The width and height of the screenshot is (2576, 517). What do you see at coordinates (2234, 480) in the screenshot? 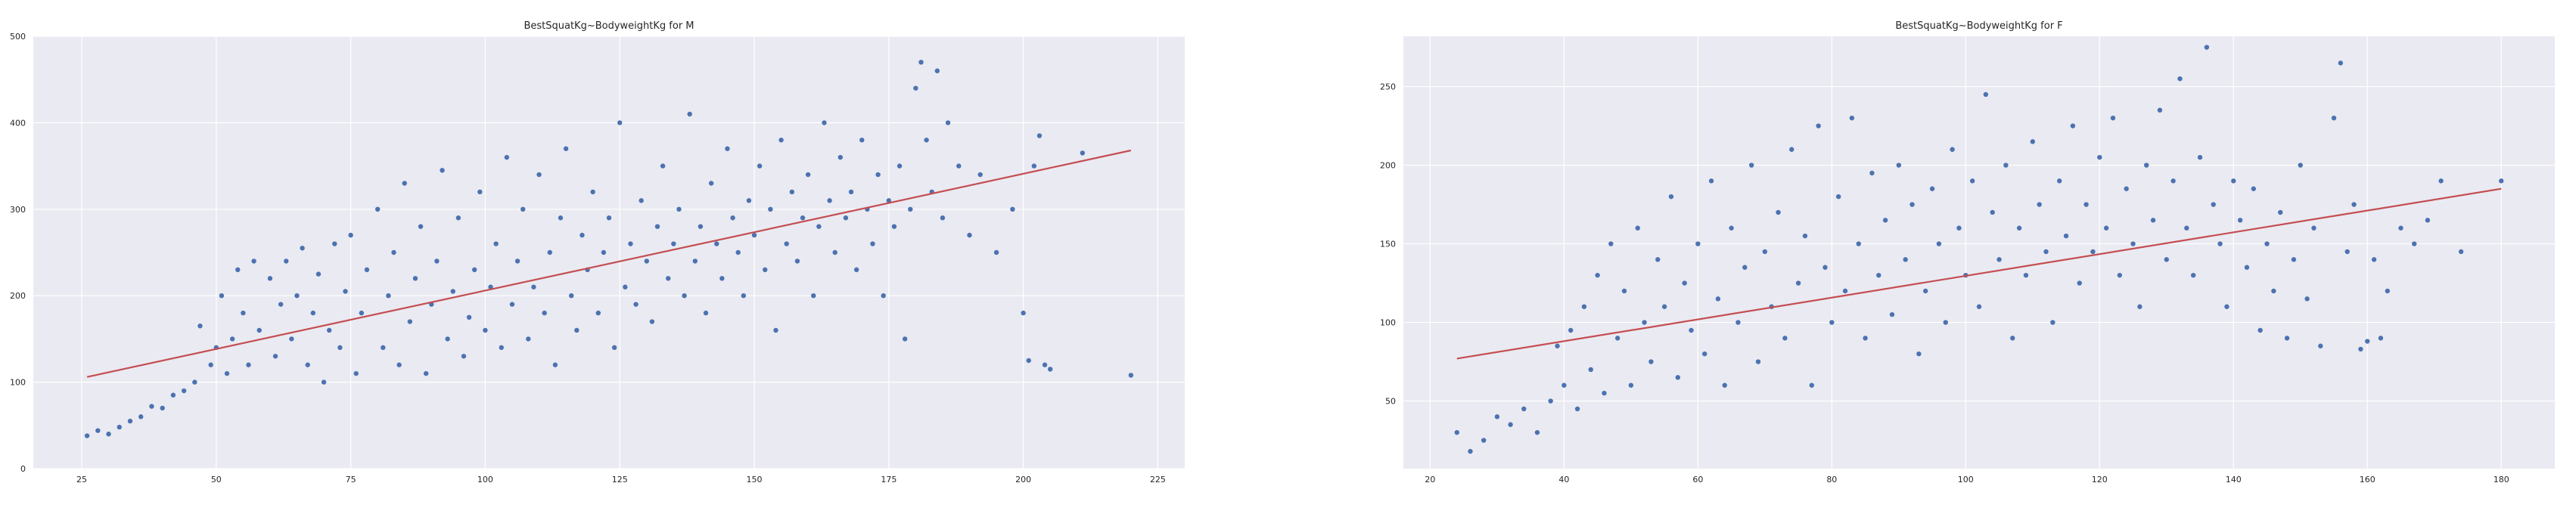
I see `x-tick-label: 140` at bounding box center [2234, 480].